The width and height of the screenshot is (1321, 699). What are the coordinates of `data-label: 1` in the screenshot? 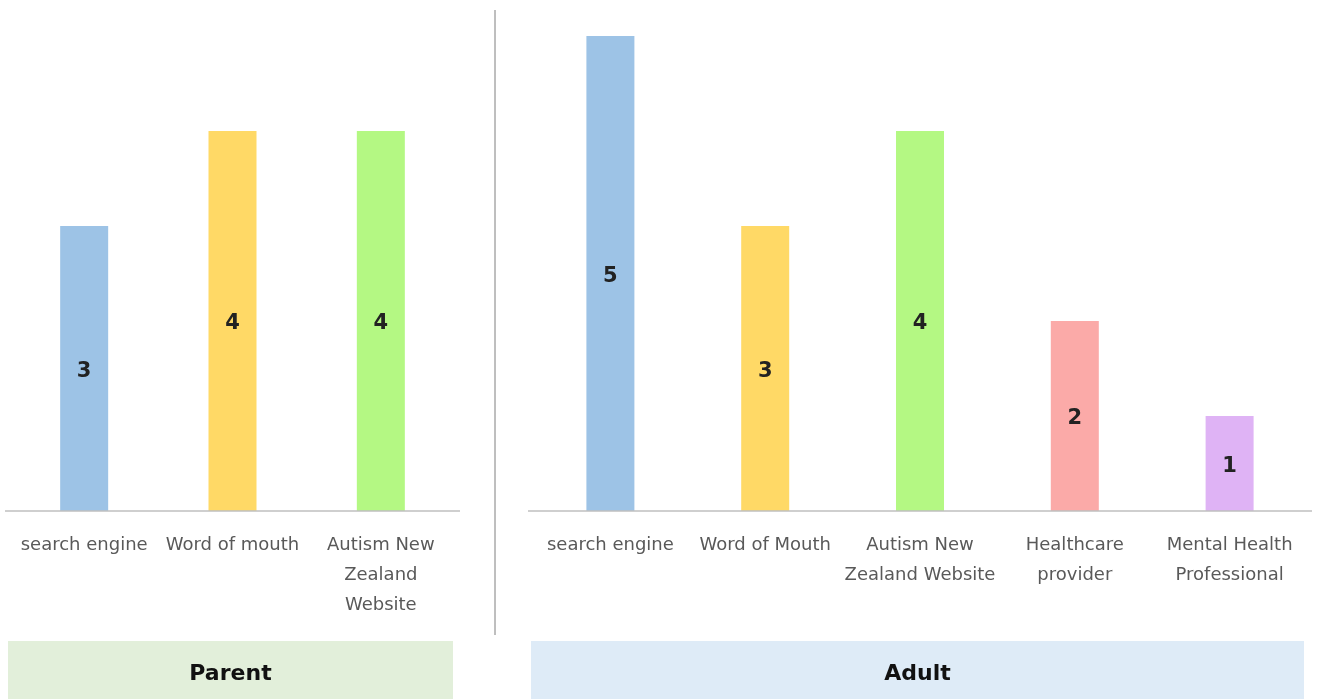 It's located at (1229, 464).